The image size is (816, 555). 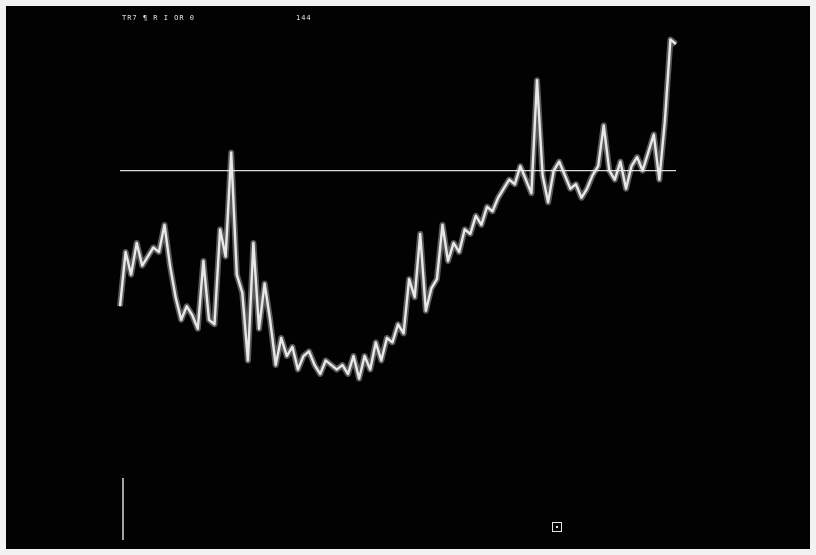 What do you see at coordinates (557, 527) in the screenshot?
I see `cursor-marker-icon` at bounding box center [557, 527].